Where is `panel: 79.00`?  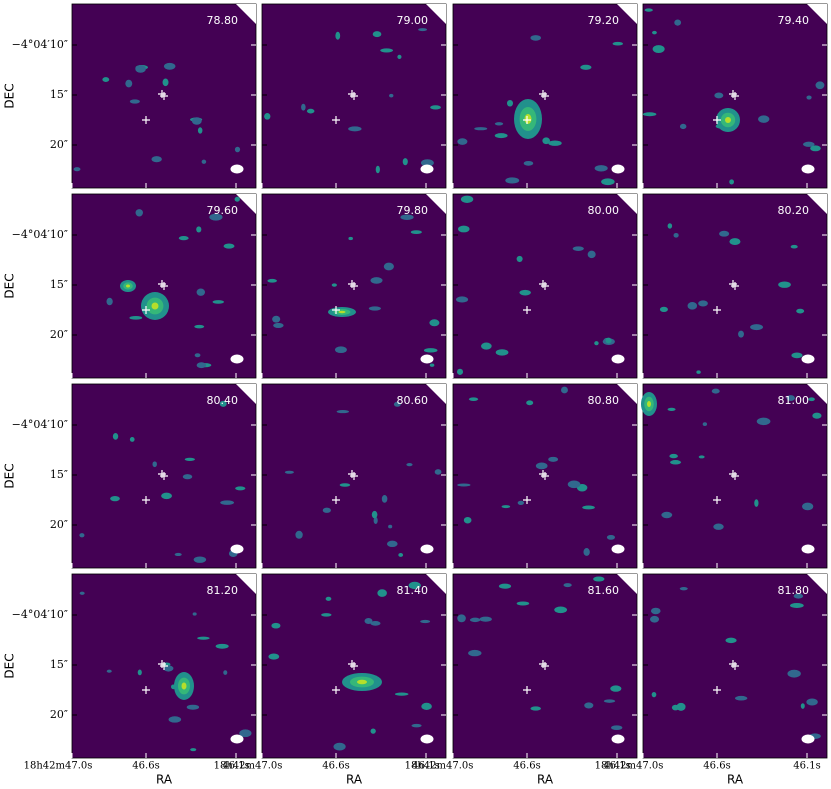
panel: 79.00 is located at coordinates (354, 96).